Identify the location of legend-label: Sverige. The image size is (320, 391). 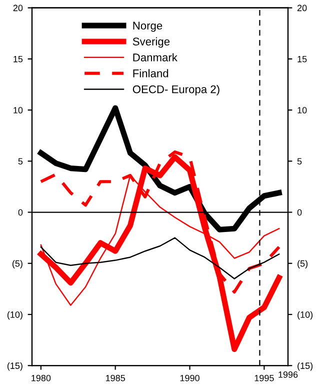
(151, 42).